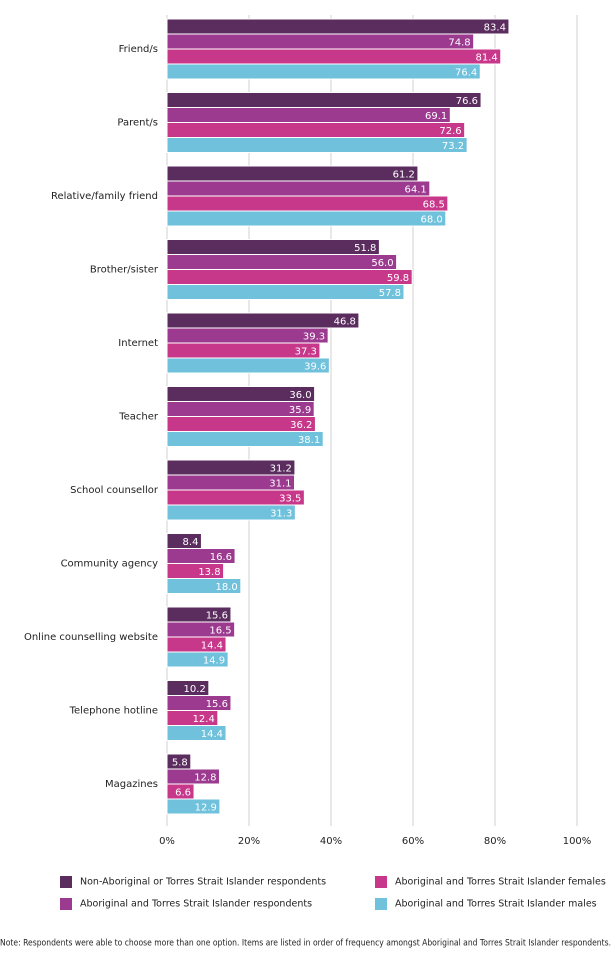  Describe the element at coordinates (345, 322) in the screenshot. I see `value-label: 46.8` at that location.